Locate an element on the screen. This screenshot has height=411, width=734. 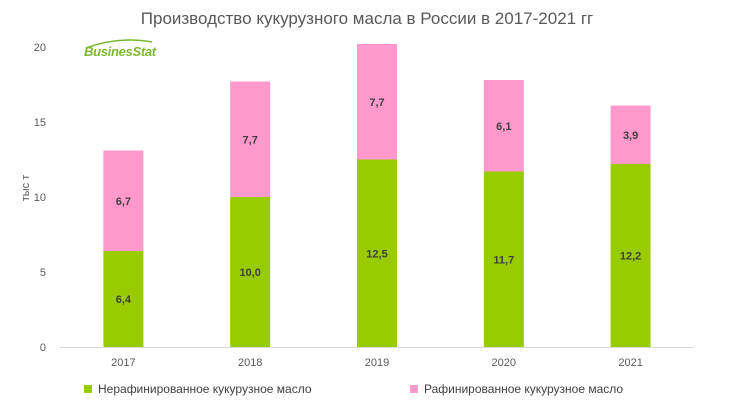
legend-label-refined: Рафинированное кукурузное масло is located at coordinates (524, 389).